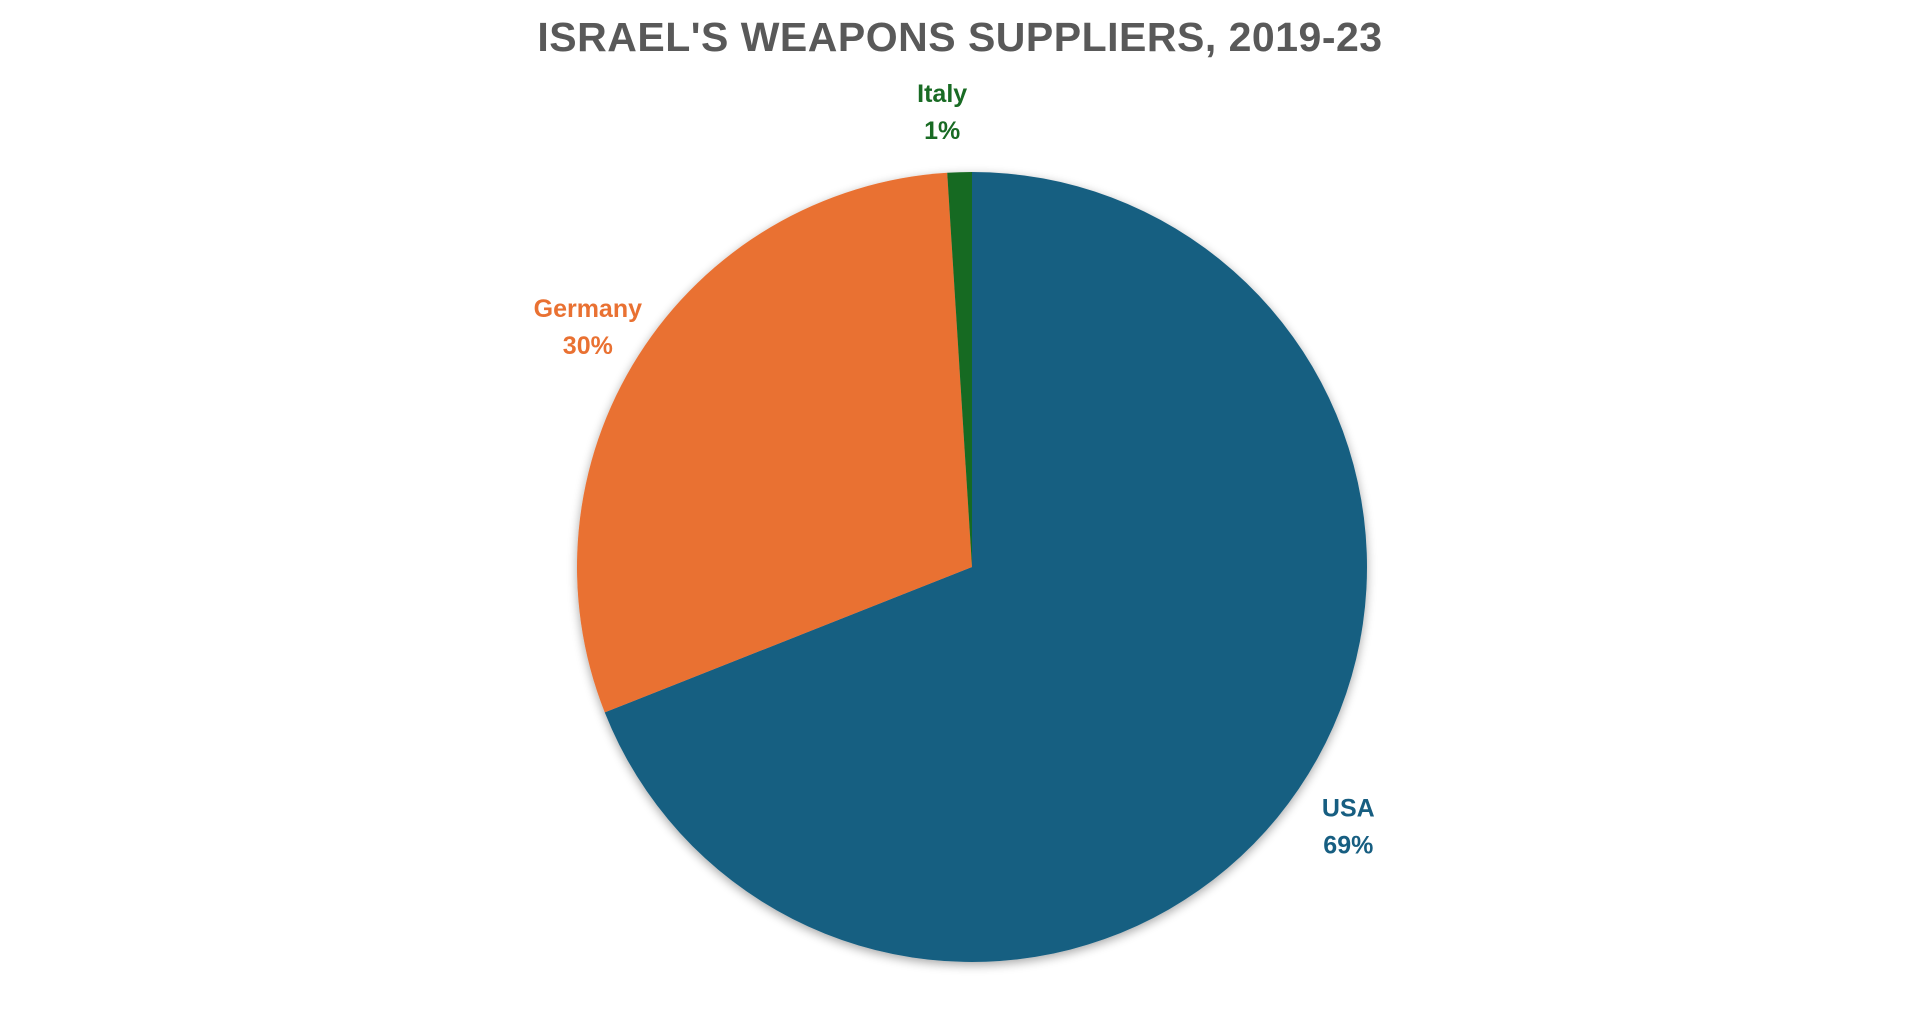 The image size is (1920, 1034). Describe the element at coordinates (588, 346) in the screenshot. I see `slice-value-germany: 30%` at that location.